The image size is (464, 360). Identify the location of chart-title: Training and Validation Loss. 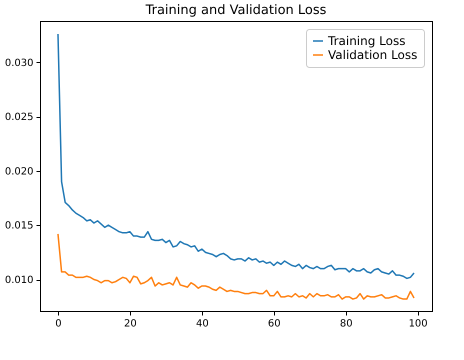
(235, 10).